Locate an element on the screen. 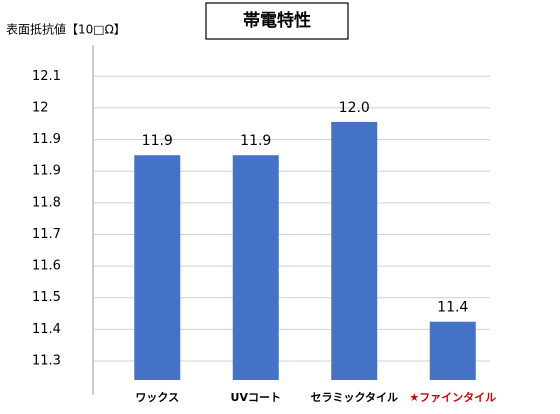 This screenshot has height=414, width=560. y-axis-label: 表面抵抗値【10□Ω】 is located at coordinates (66, 29).